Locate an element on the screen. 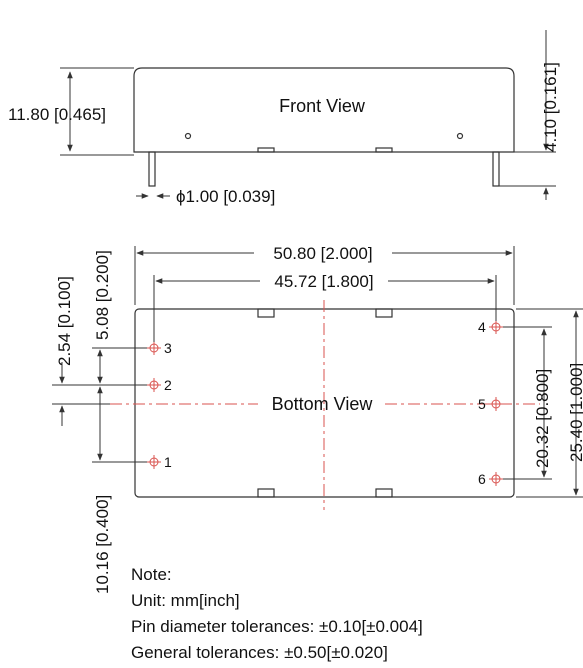  bottom-right-pin-span-dim: 20.32 [0.800] is located at coordinates (542, 418).